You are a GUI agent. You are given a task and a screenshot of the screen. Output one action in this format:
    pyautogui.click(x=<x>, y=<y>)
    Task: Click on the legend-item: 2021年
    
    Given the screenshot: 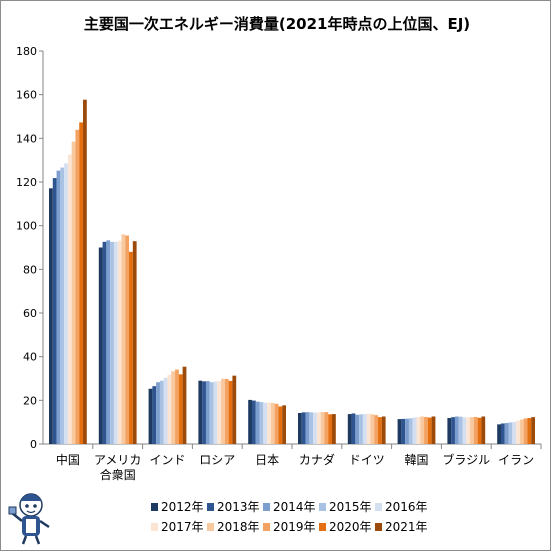 What is the action you would take?
    pyautogui.click(x=401, y=527)
    